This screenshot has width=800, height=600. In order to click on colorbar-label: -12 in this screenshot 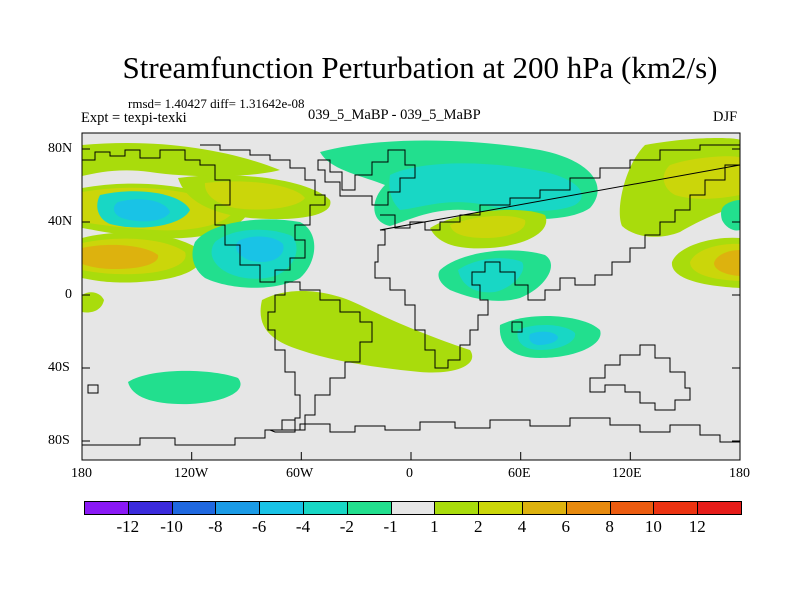, I will do `click(128, 526)`.